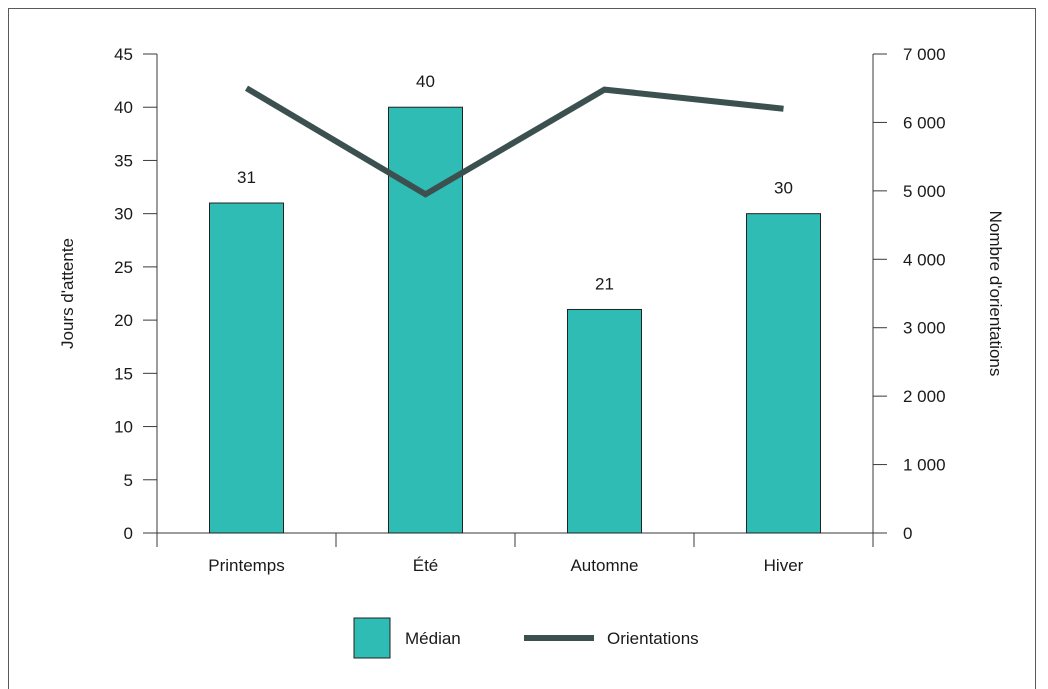  What do you see at coordinates (784, 565) in the screenshot?
I see `x-tick-label: Hiver` at bounding box center [784, 565].